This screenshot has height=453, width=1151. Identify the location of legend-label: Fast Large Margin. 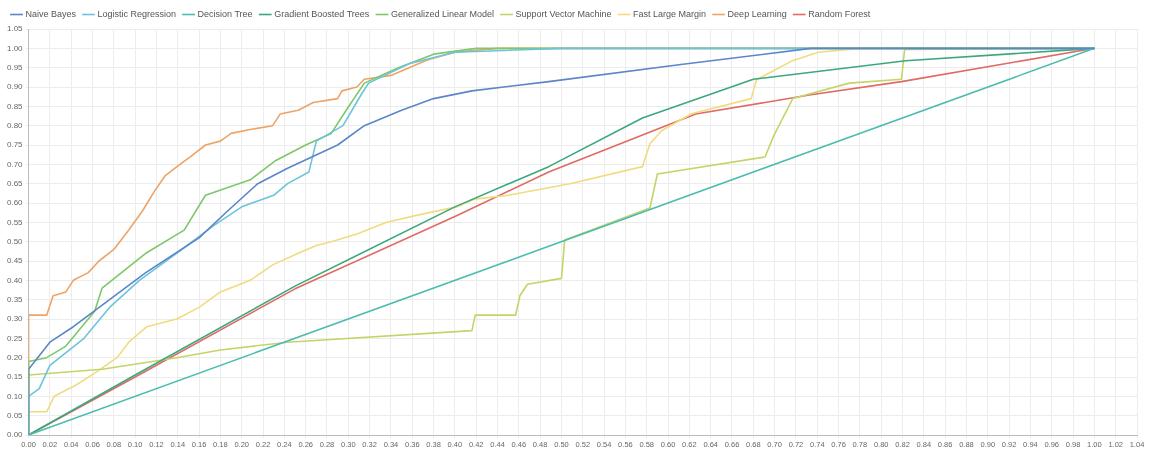
(670, 13).